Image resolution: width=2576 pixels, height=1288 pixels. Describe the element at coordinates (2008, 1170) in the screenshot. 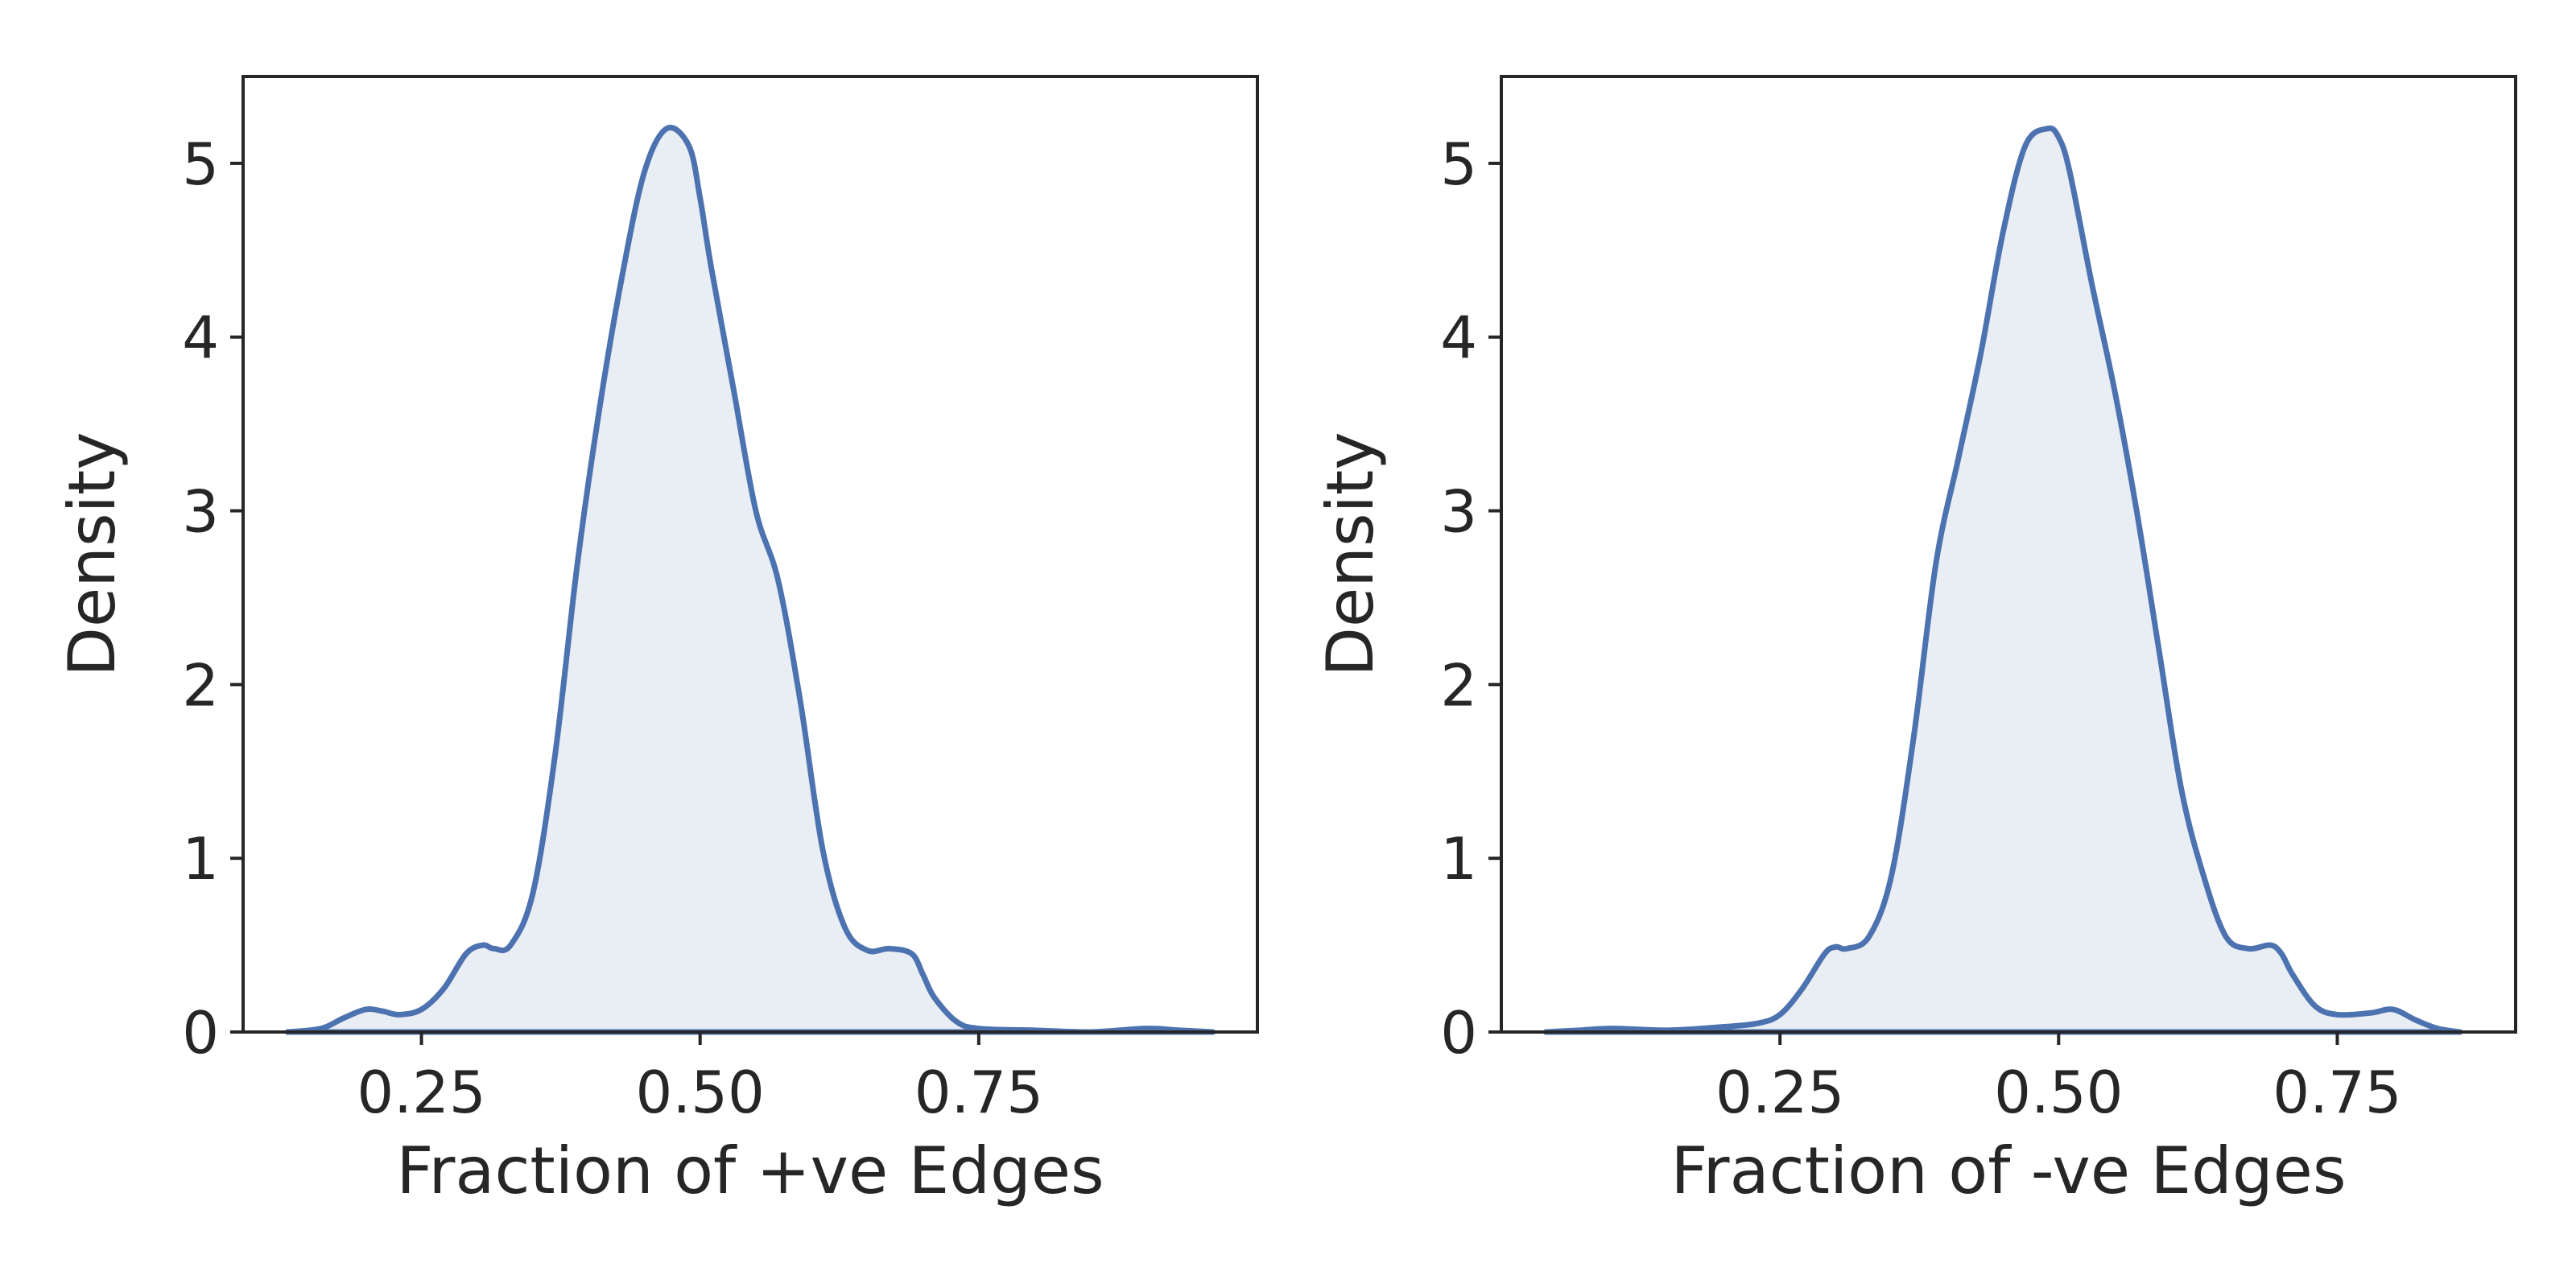

I see `x-axis-label: Fraction of -ve Edges` at that location.